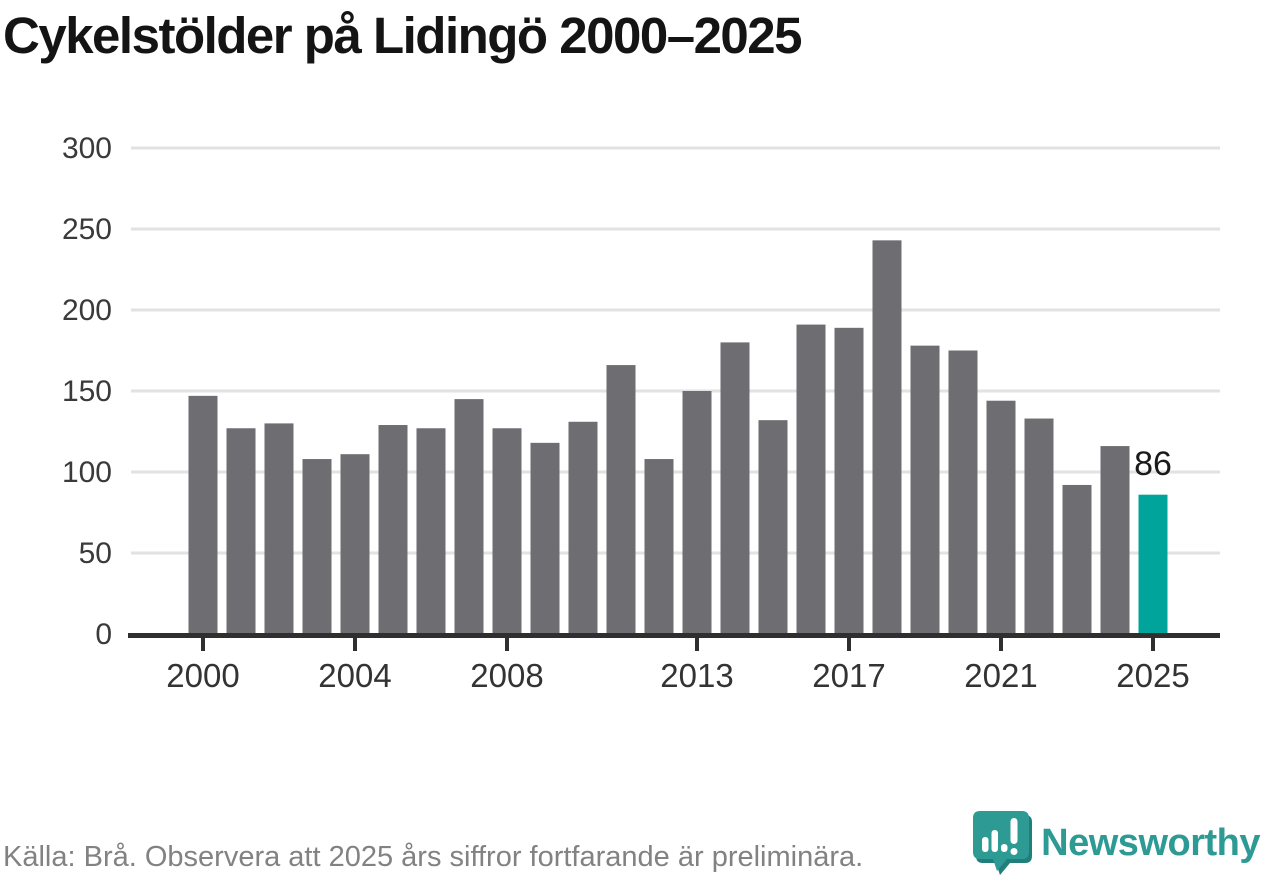 The width and height of the screenshot is (1262, 879). Describe the element at coordinates (203, 515) in the screenshot. I see `bar-2000` at that location.